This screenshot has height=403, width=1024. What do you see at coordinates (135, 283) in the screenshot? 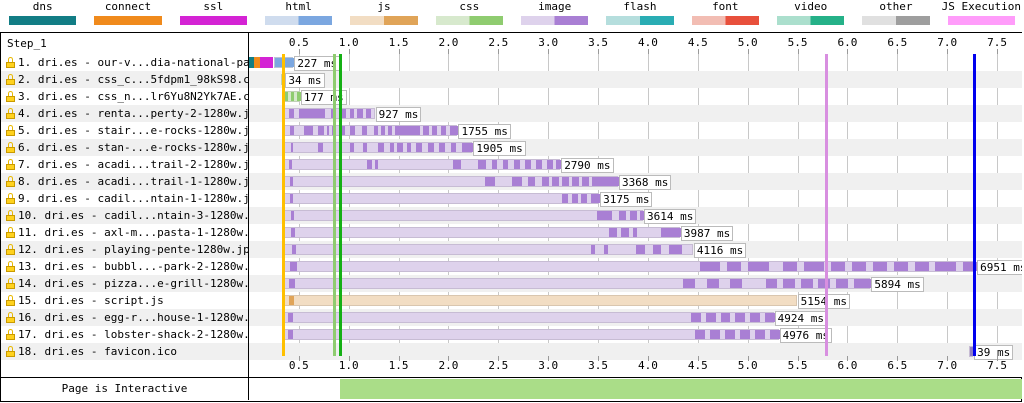
I see `request-label-row: 14. dri.es - pizza...e-grill-1280w.jpg` at bounding box center [135, 283].